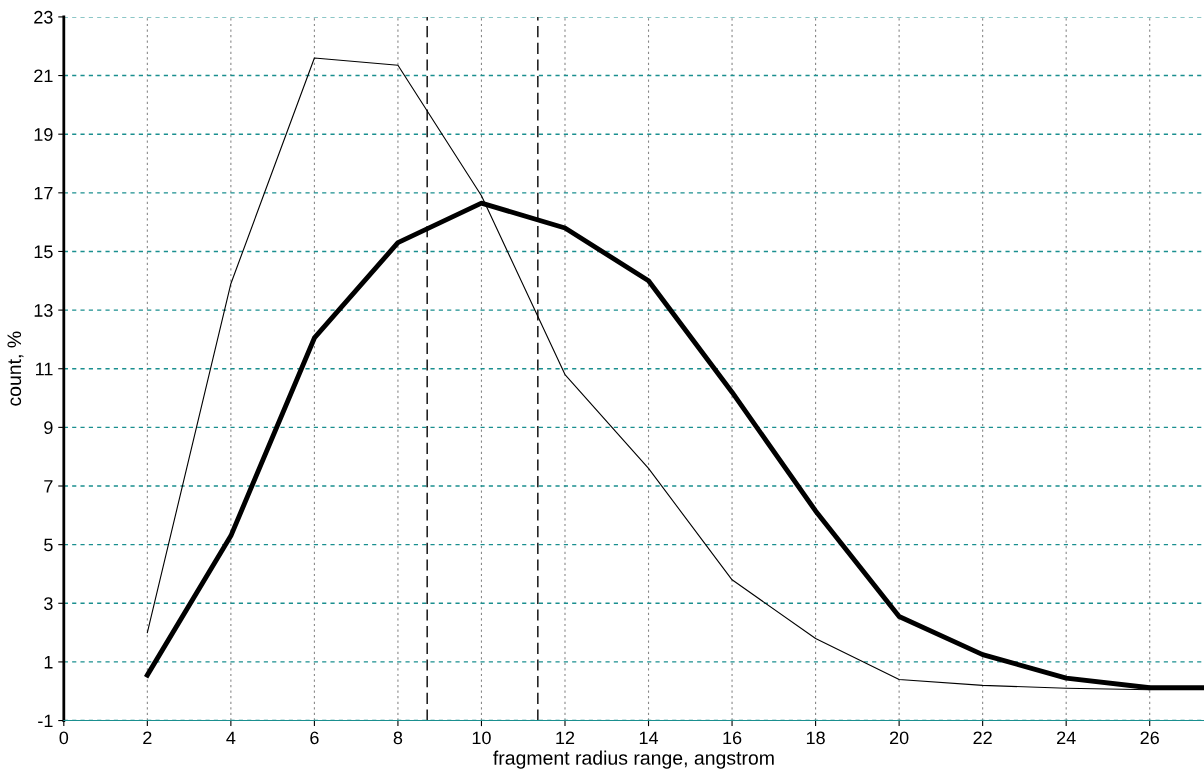 The height and width of the screenshot is (769, 1204). What do you see at coordinates (43, 134) in the screenshot?
I see `y-tick-label: 19` at bounding box center [43, 134].